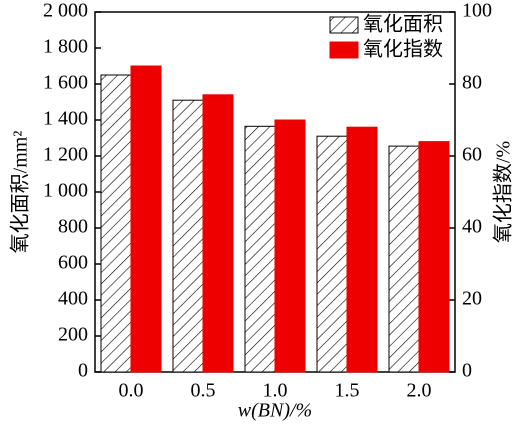 This screenshot has height=433, width=520. I want to click on y-tick-label: 2 000, so click(65, 11).